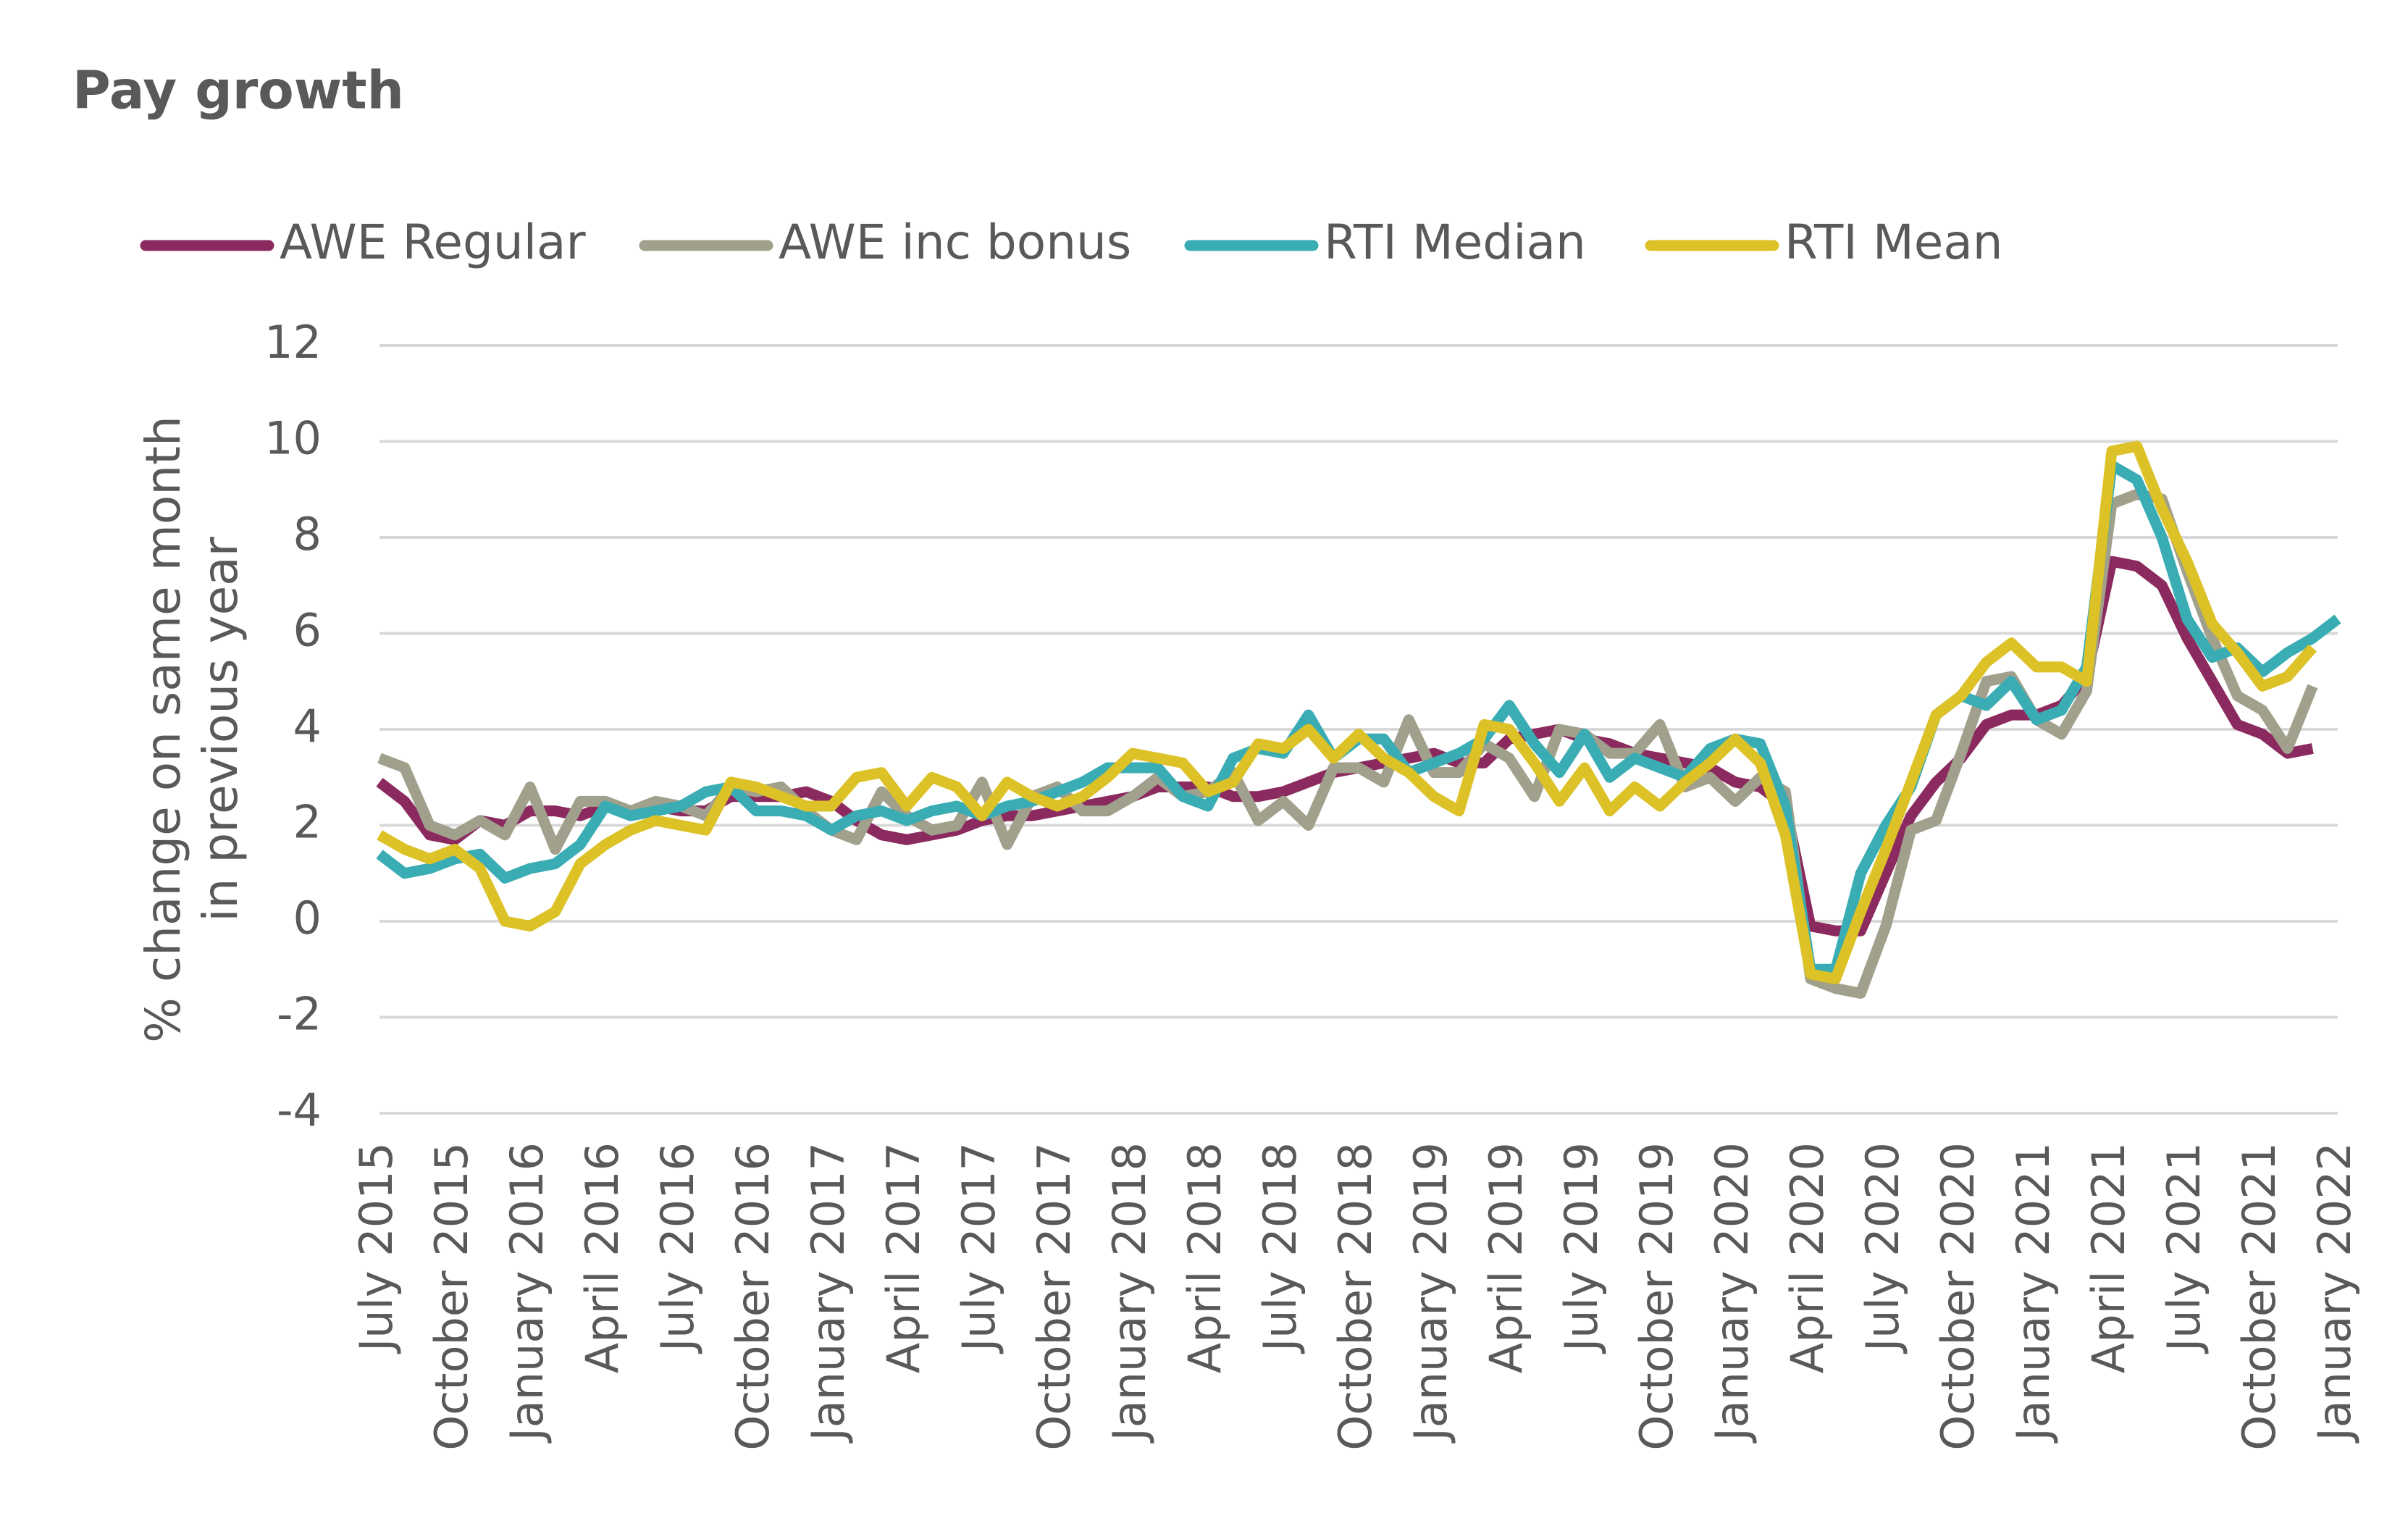  I want to click on x-tick-label: October 2020, so click(1958, 1296).